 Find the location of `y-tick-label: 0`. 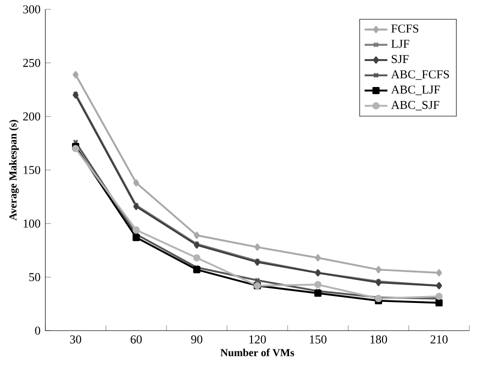

y-tick-label: 0 is located at coordinates (37, 330).